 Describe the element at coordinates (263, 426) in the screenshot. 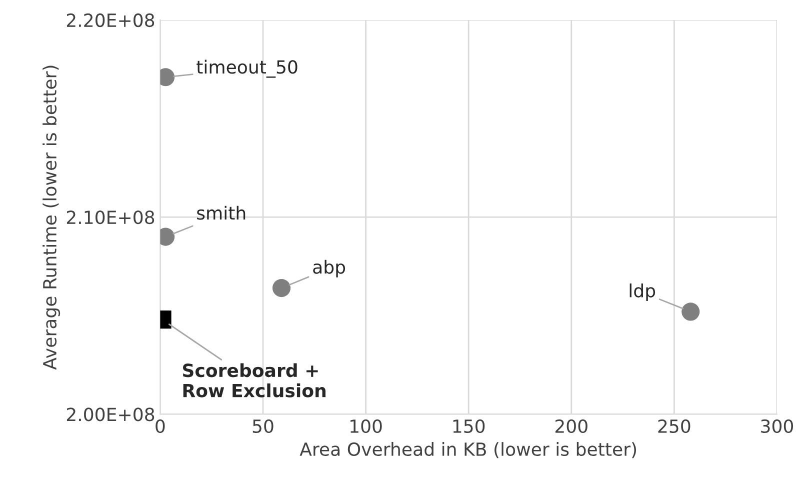

I see `x-tick-label: 50` at that location.